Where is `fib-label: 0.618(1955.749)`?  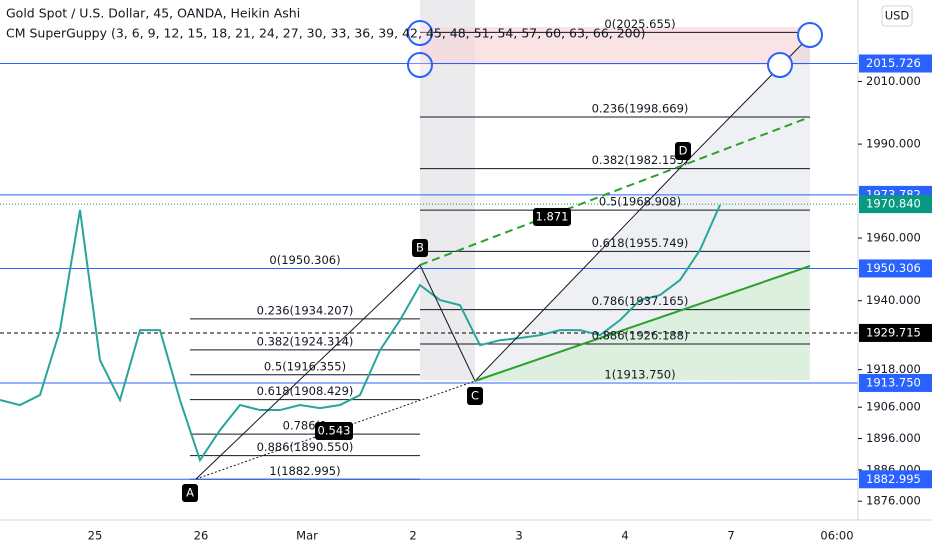 fib-label: 0.618(1955.749) is located at coordinates (640, 243).